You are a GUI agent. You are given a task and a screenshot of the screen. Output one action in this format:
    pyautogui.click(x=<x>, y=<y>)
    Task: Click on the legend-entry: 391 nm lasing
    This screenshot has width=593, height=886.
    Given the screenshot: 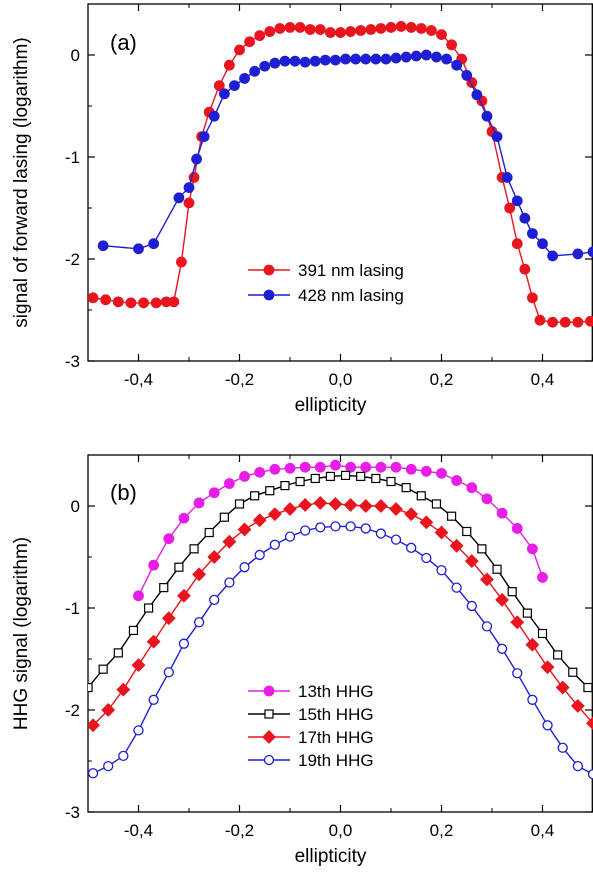 What is the action you would take?
    pyautogui.click(x=326, y=270)
    